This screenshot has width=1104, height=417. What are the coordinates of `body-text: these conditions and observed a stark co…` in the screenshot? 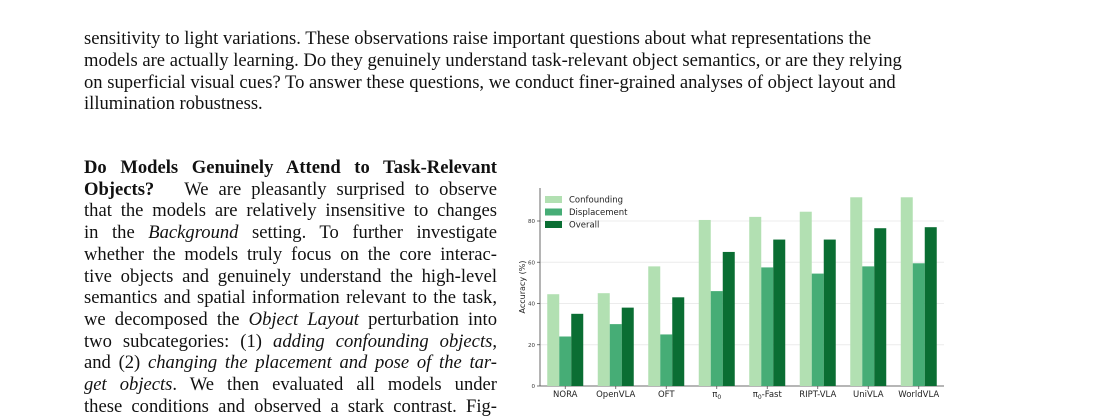 It's located at (290, 406).